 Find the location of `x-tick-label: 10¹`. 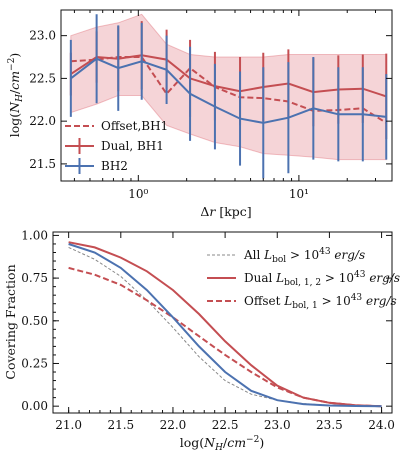

x-tick-label: 10¹ is located at coordinates (299, 194).